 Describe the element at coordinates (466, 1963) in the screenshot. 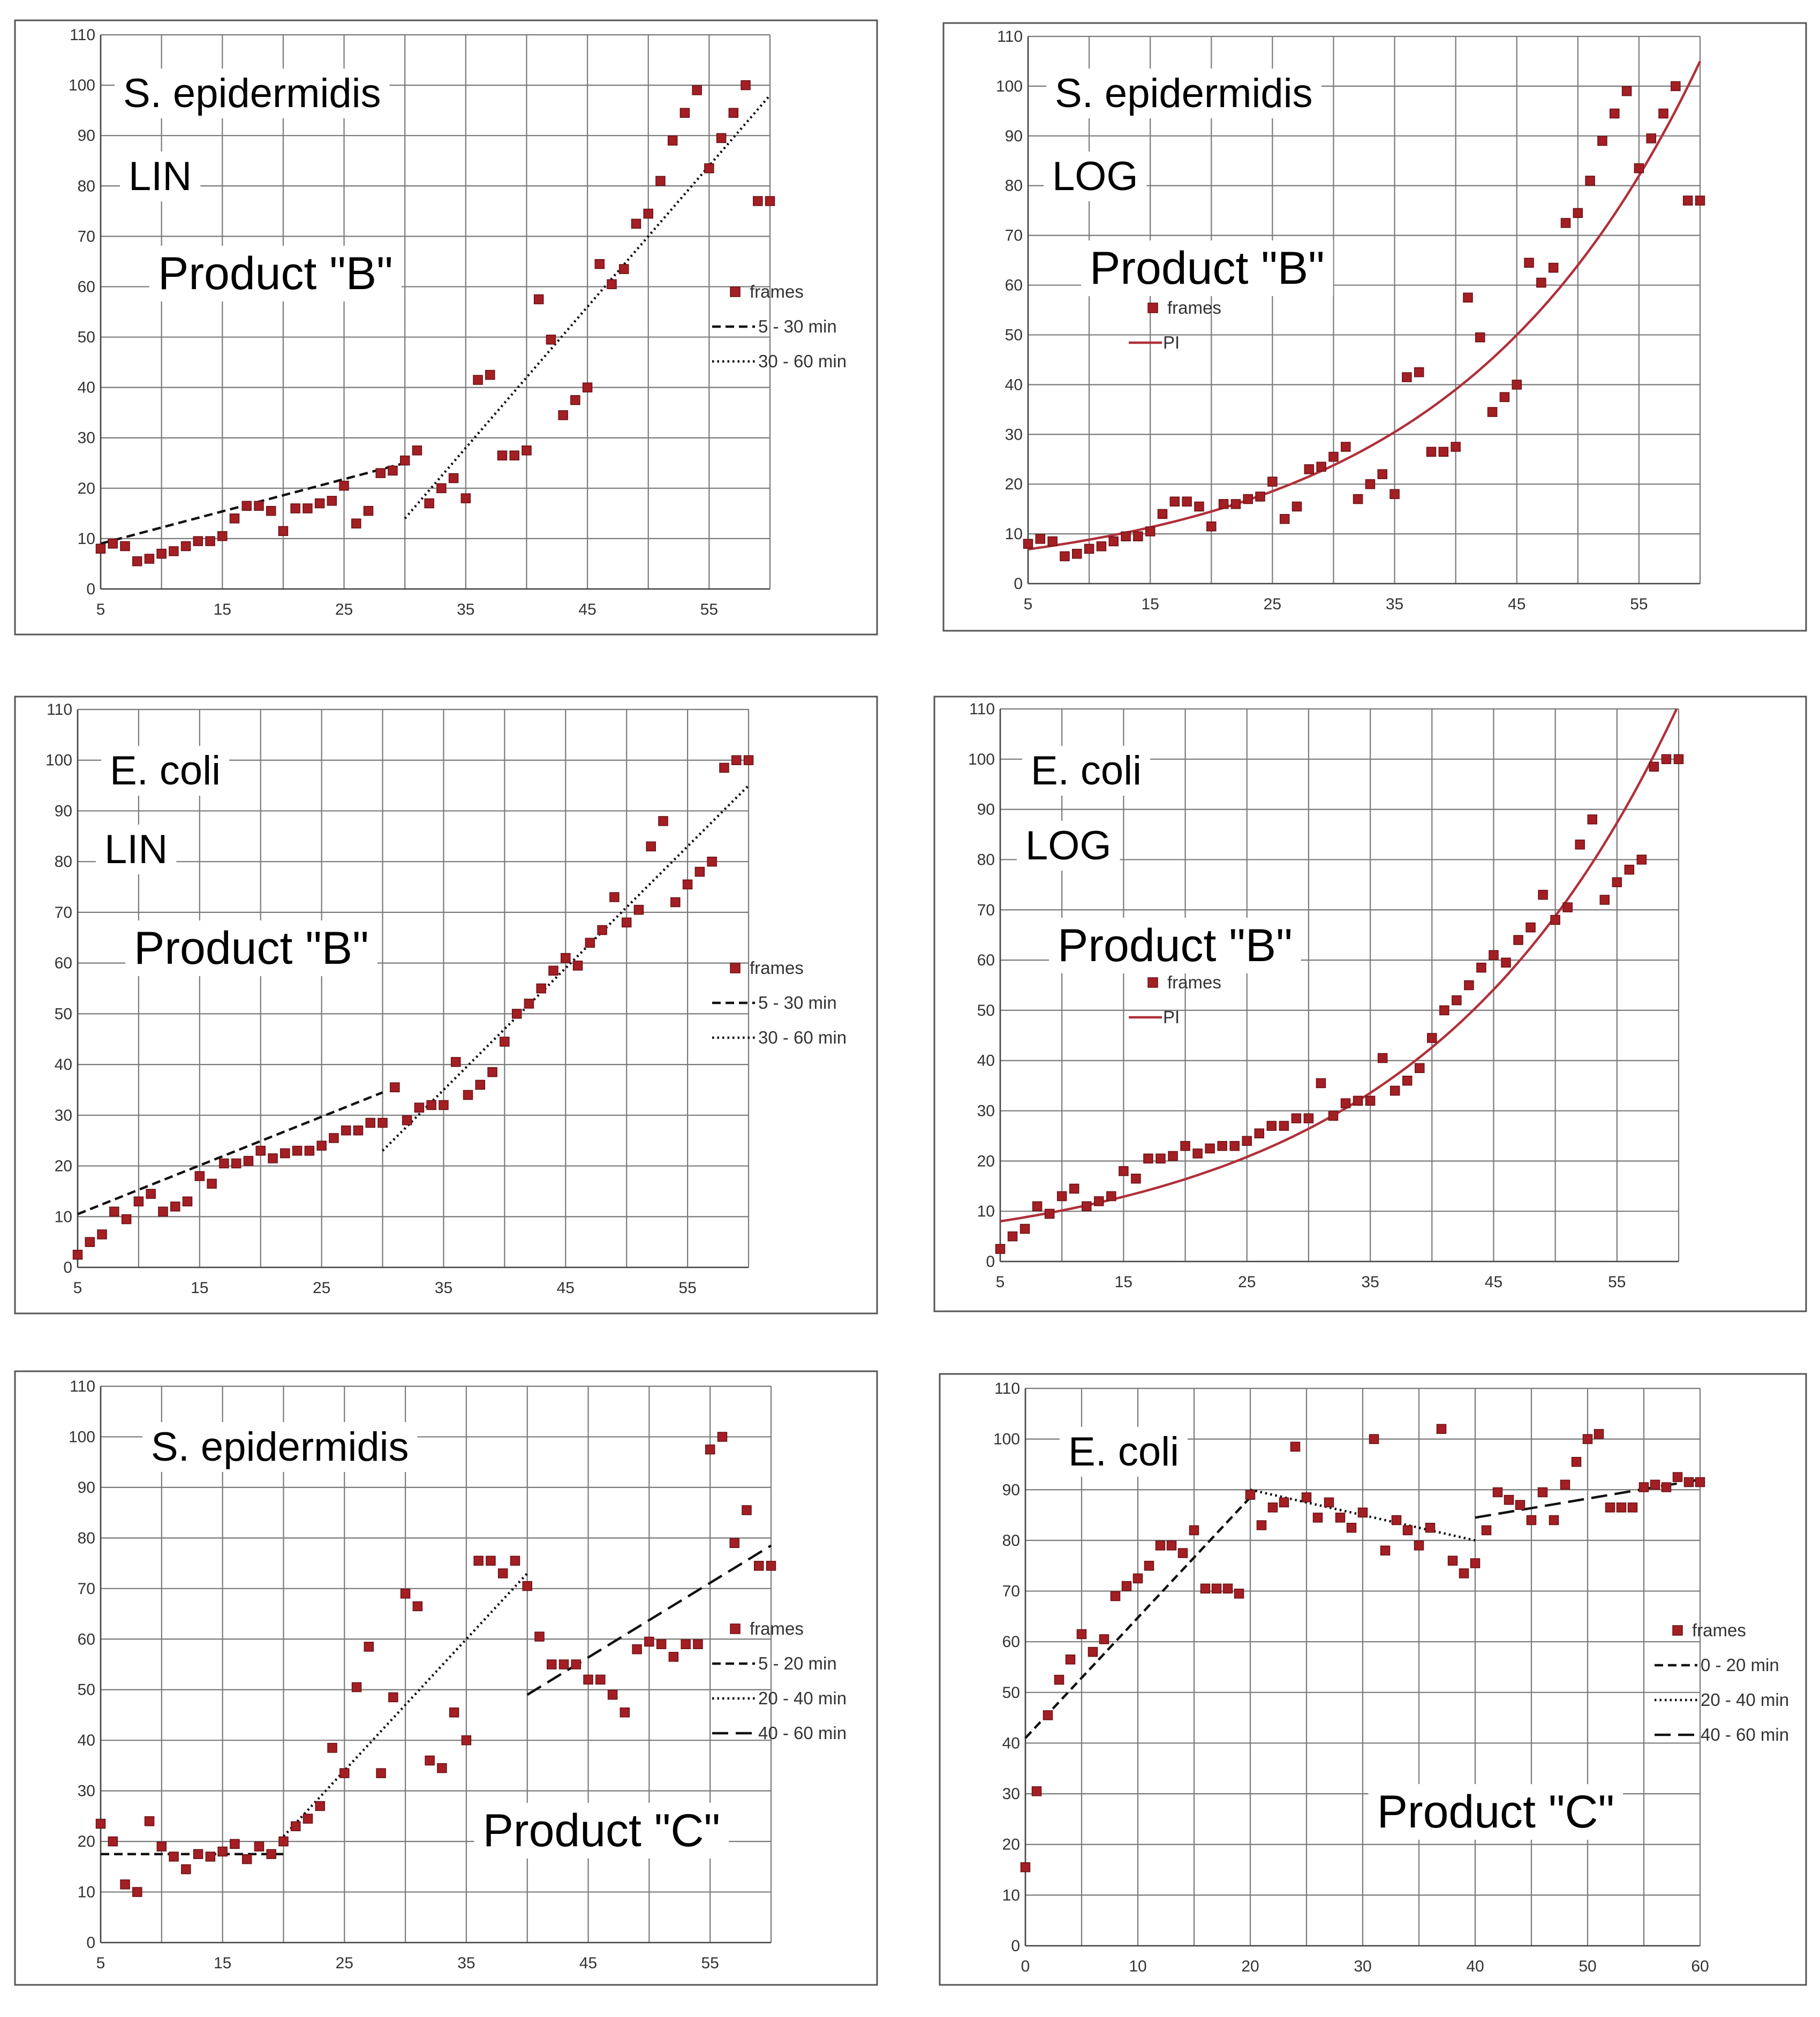

I see `x-tick-label: 35` at that location.